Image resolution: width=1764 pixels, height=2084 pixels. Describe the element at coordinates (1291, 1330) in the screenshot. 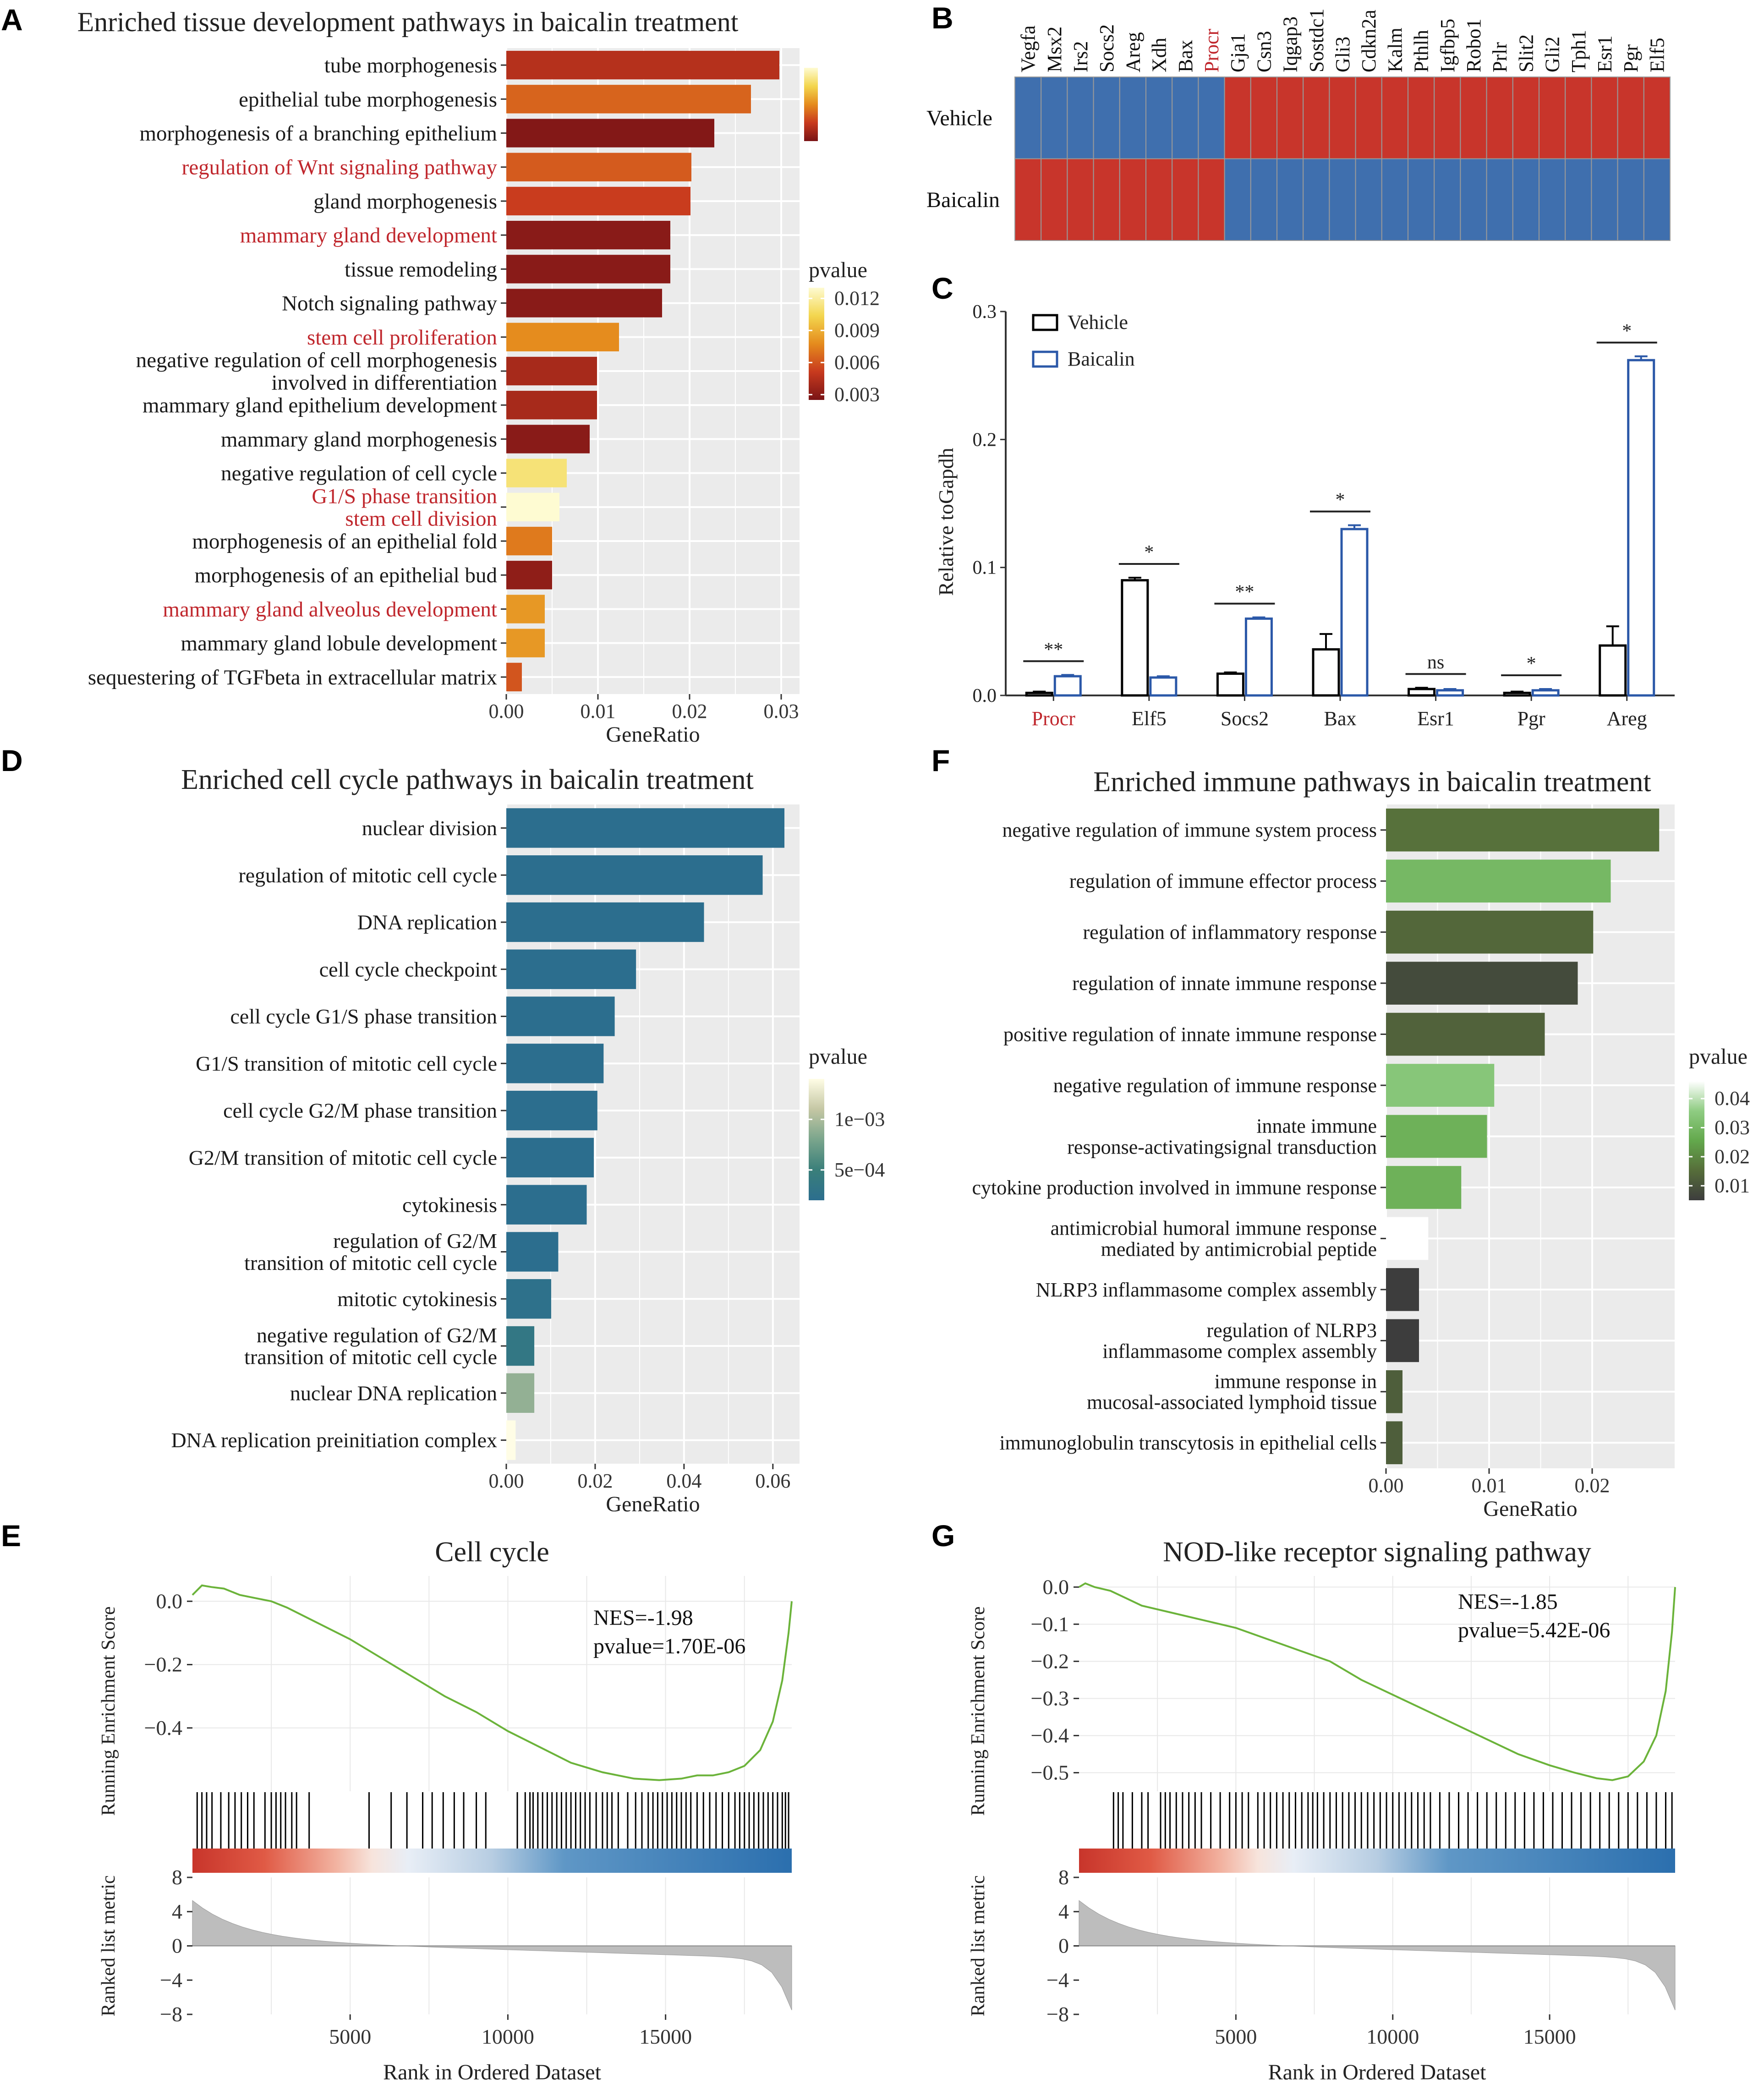

I see `category-label-line: regulation of NLRP3` at that location.